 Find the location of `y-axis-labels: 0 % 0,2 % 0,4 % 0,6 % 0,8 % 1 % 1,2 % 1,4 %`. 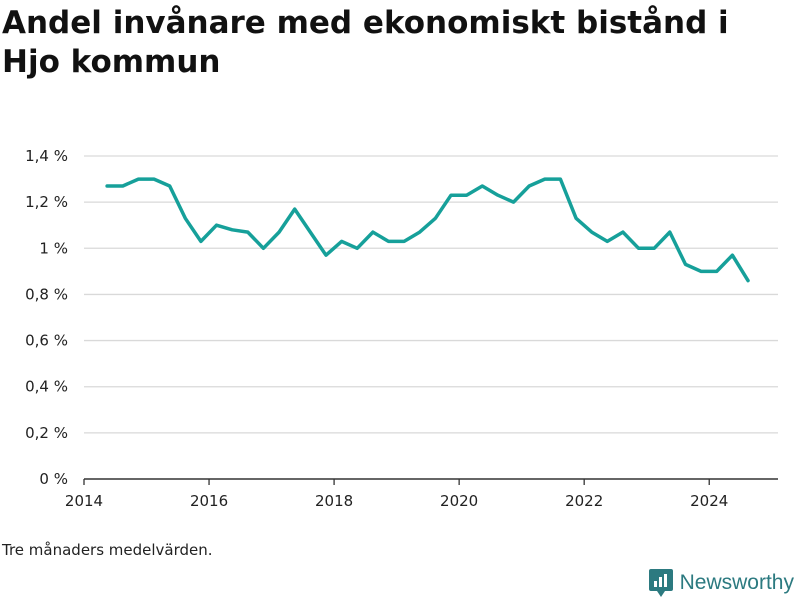

y-axis-labels: 0 % 0,2 % 0,4 % 0,6 % 0,8 % 1 % 1,2 % 1,4 % is located at coordinates (46, 317).